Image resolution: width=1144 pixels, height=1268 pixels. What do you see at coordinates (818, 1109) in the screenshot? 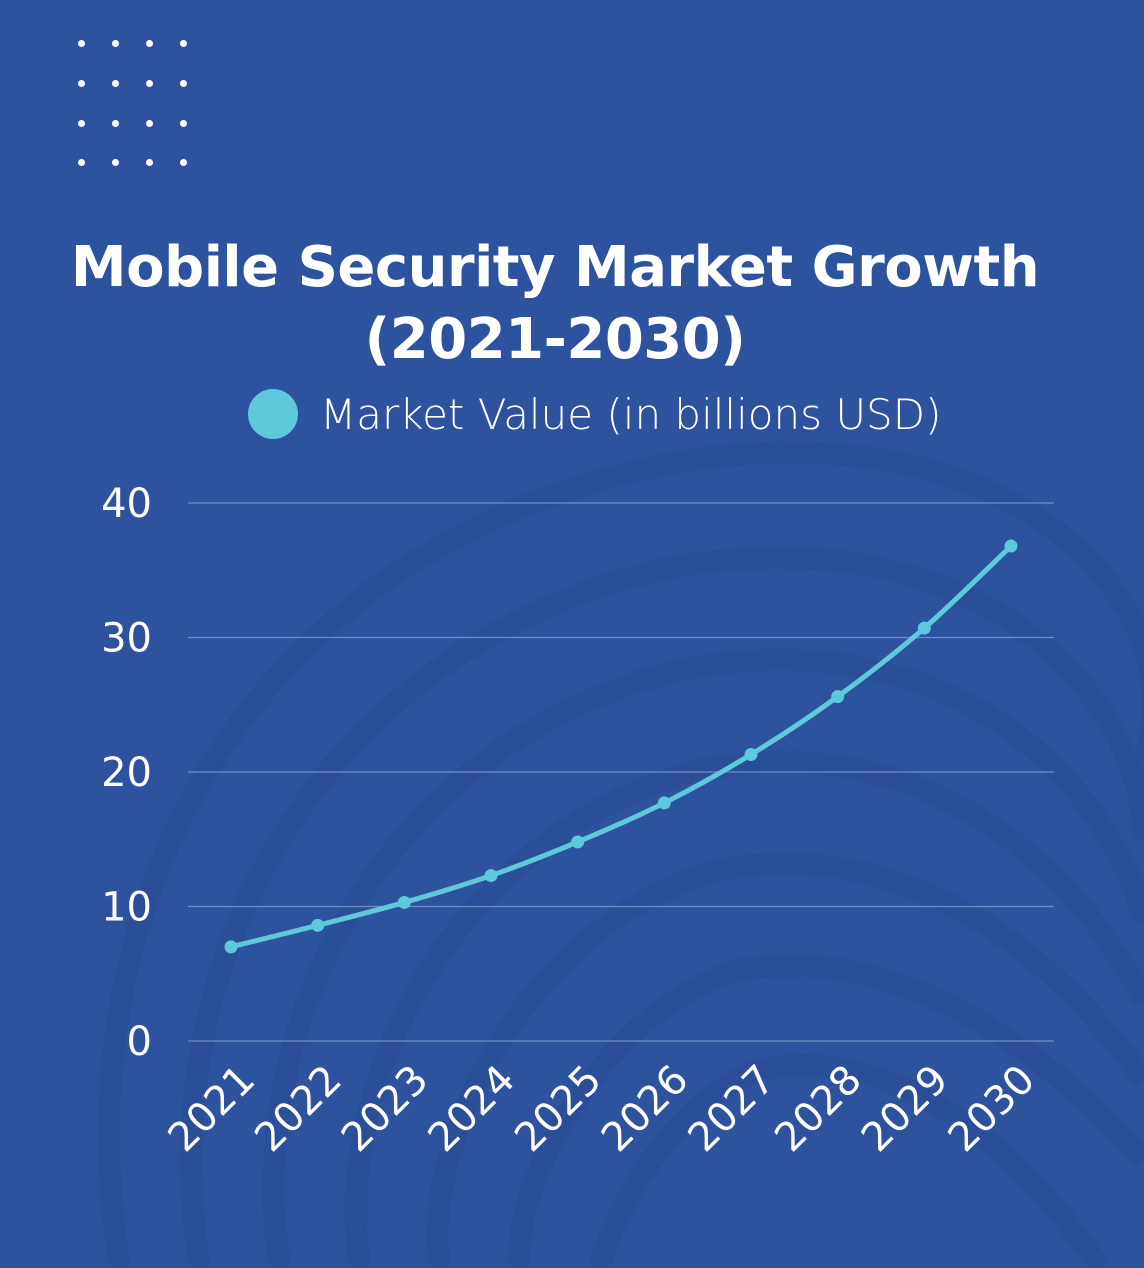
I see `x-tick-label-2028: 2028` at bounding box center [818, 1109].